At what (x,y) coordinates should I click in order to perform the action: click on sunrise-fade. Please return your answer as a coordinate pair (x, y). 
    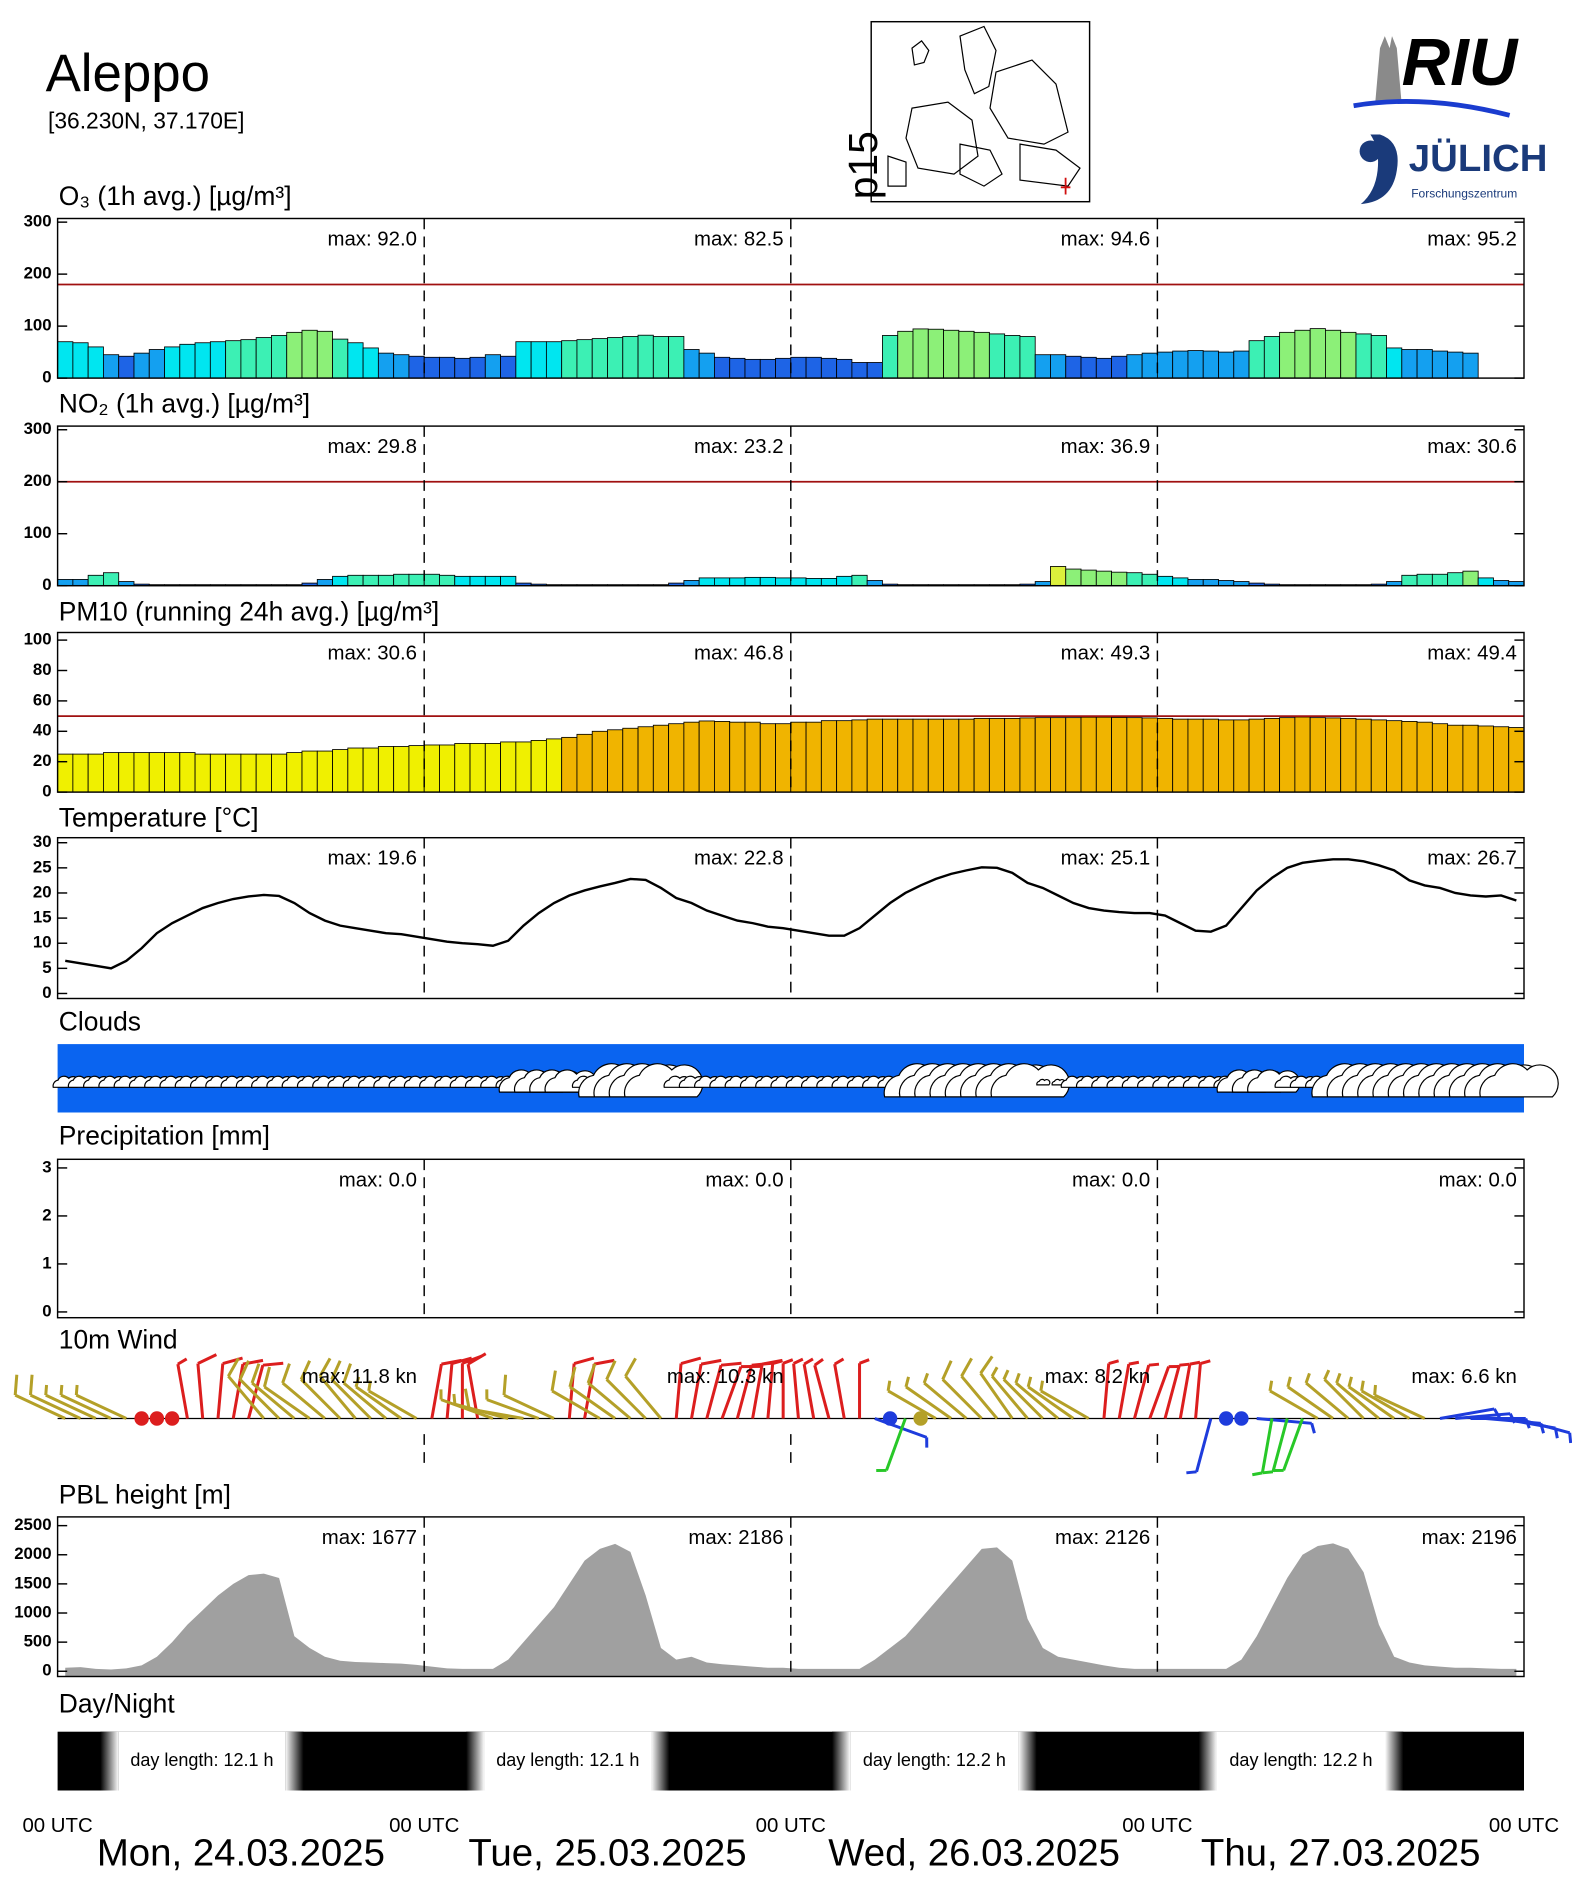
    Looking at the image, I should click on (475, 1761).